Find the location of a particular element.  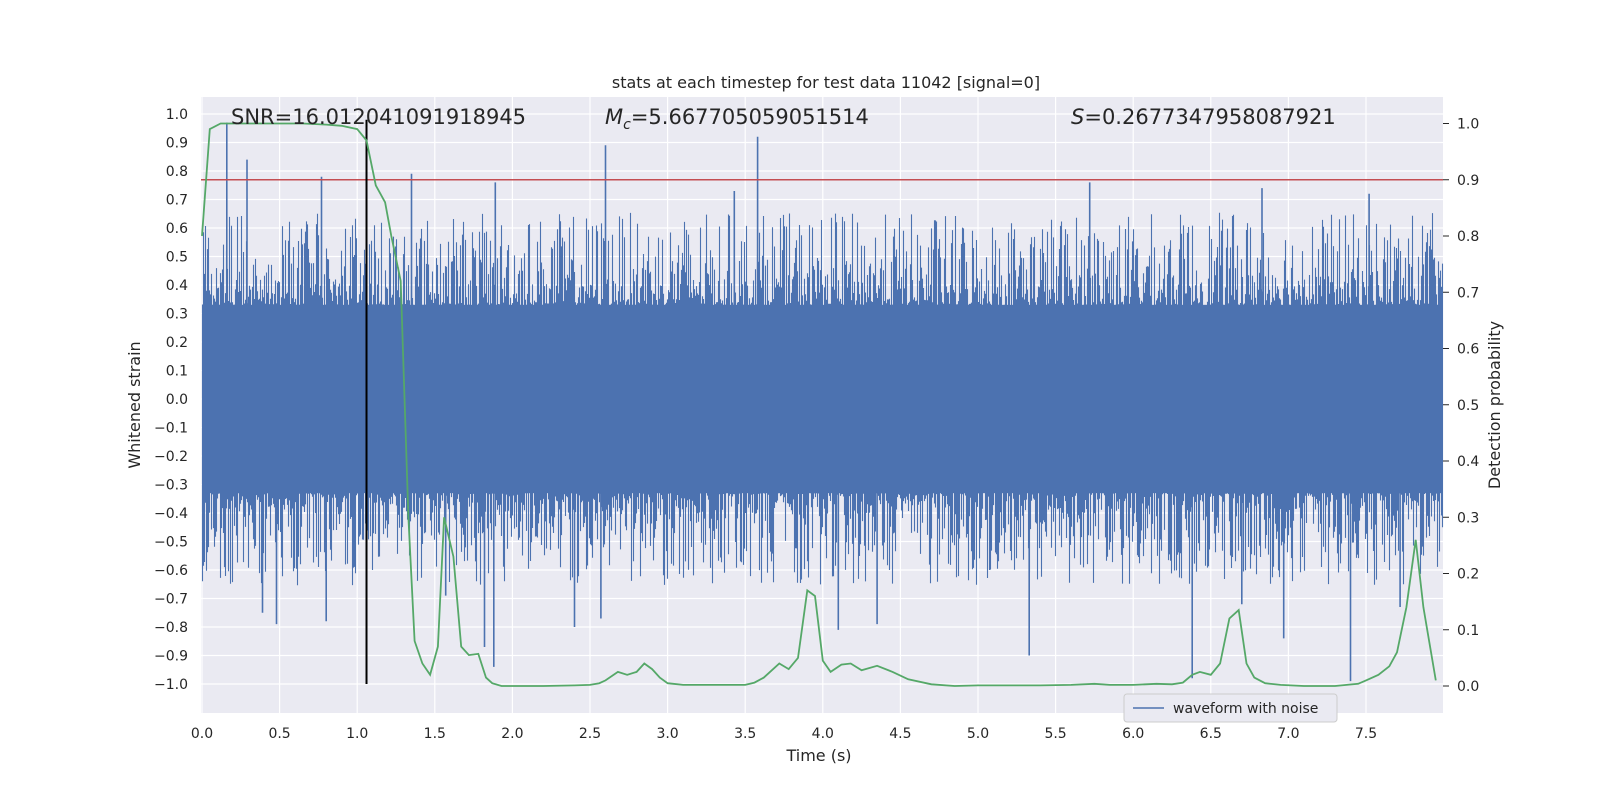

x-tick-label: 1.5 is located at coordinates (435, 734).